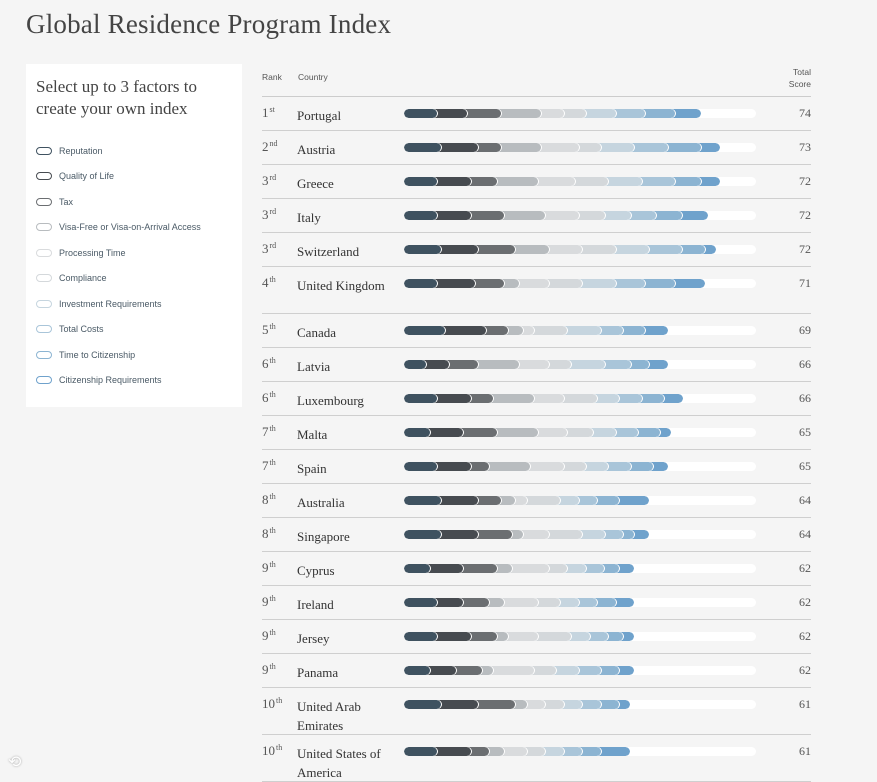 This screenshot has width=877, height=782. Describe the element at coordinates (313, 77) in the screenshot. I see `country-column-header: Country` at that location.